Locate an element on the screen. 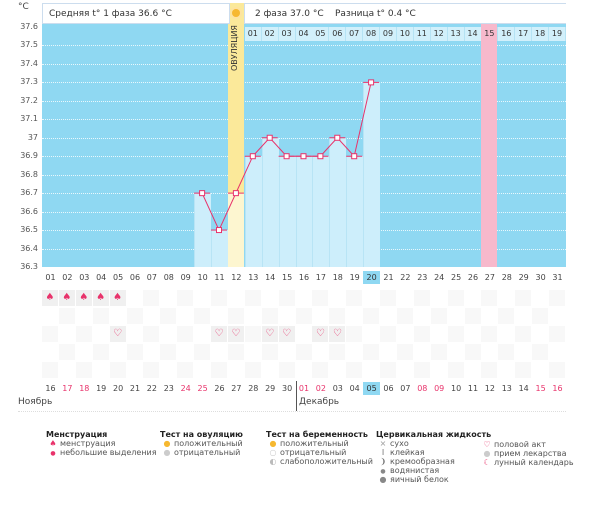 The image size is (600, 522). calendar-date: 10 is located at coordinates (456, 388).